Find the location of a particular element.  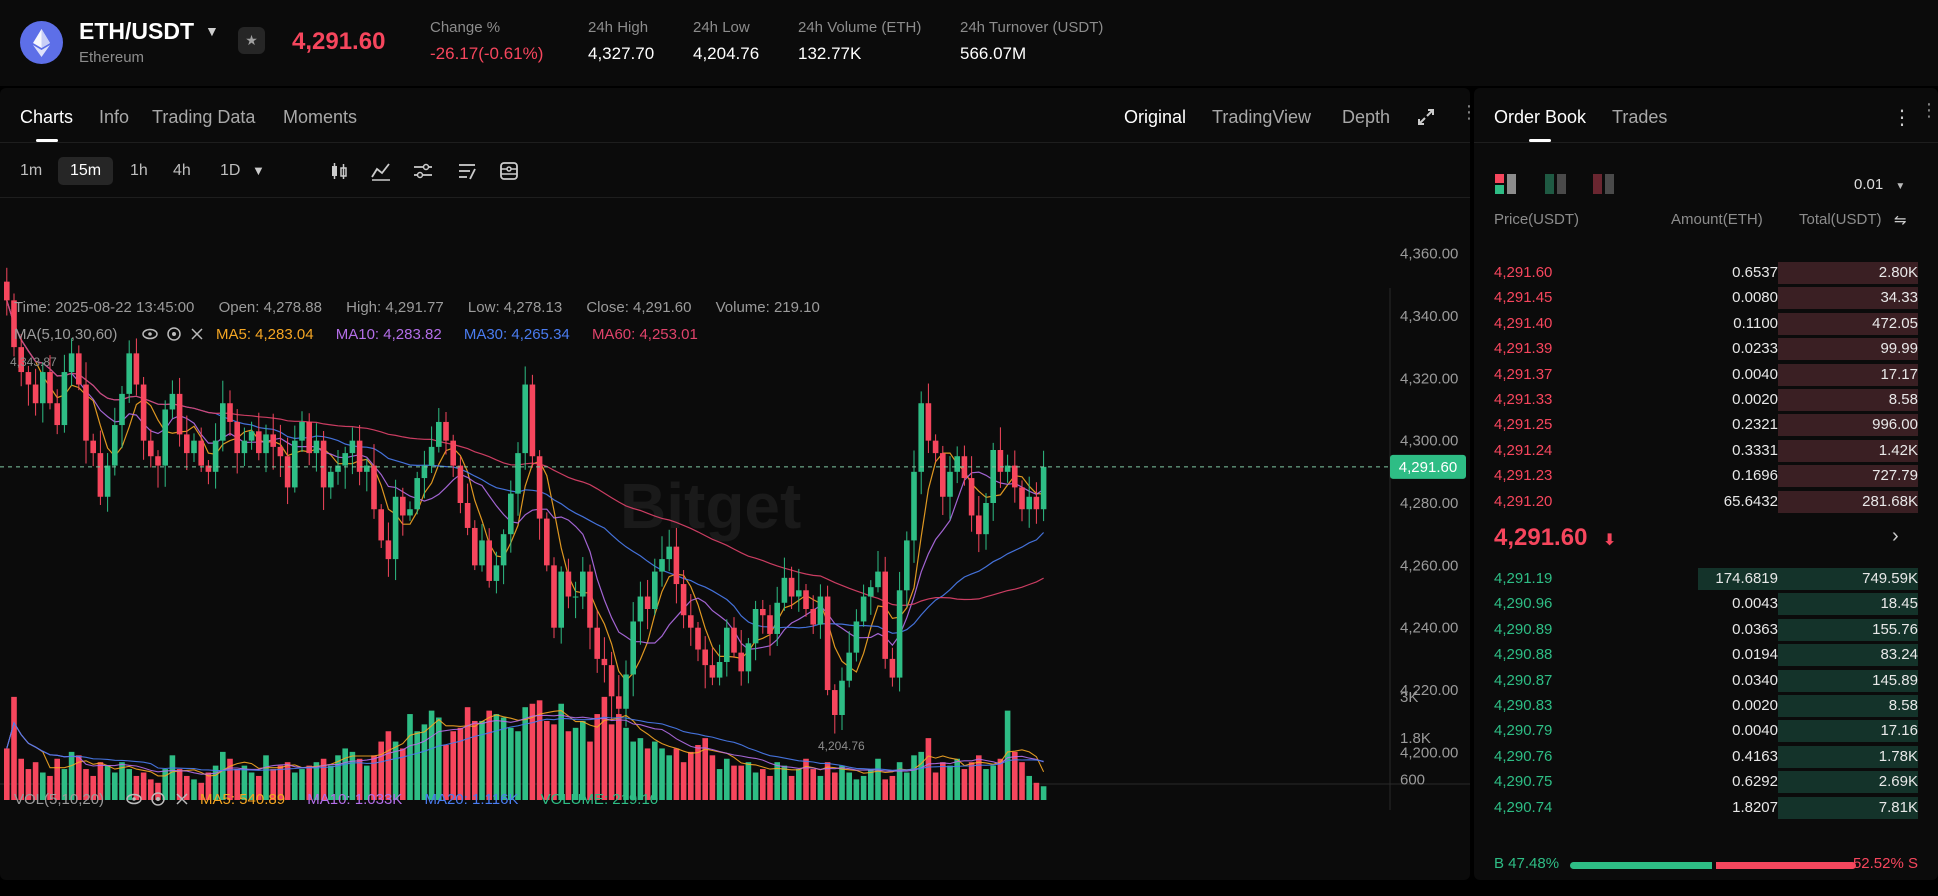

ask-row: 4,291.39 0.0233 99.99 is located at coordinates (1706, 349).